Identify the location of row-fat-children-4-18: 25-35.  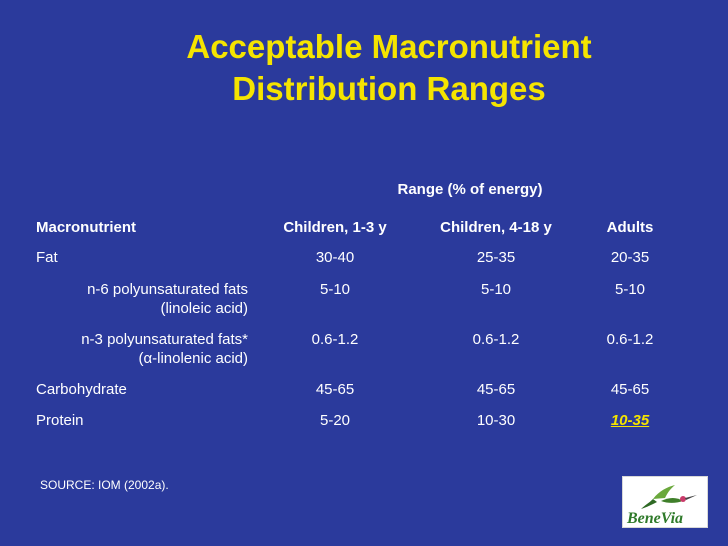
(496, 257).